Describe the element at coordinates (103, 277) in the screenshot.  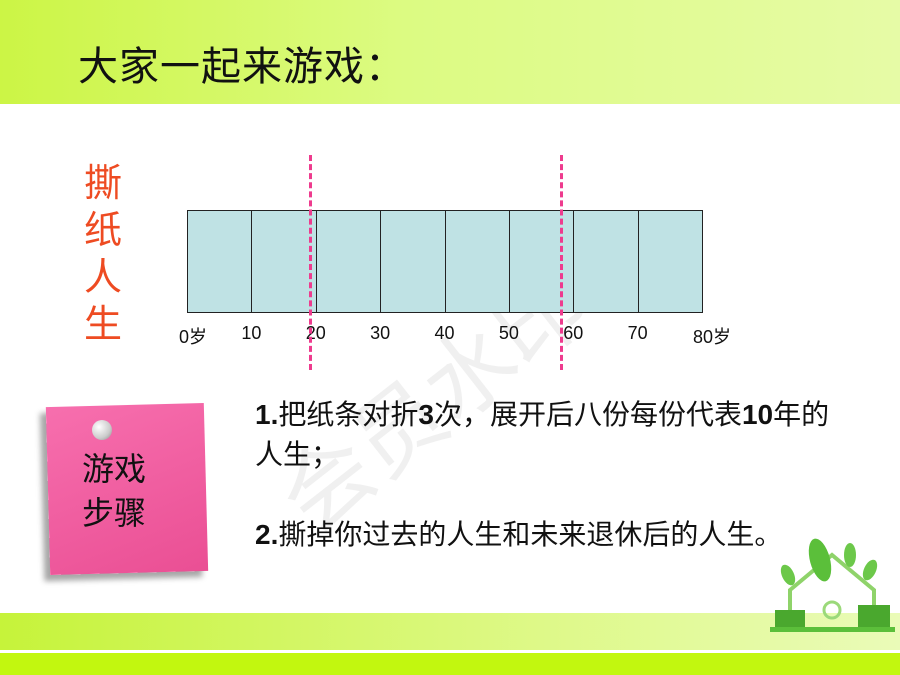
I see `side-title-char: 人` at that location.